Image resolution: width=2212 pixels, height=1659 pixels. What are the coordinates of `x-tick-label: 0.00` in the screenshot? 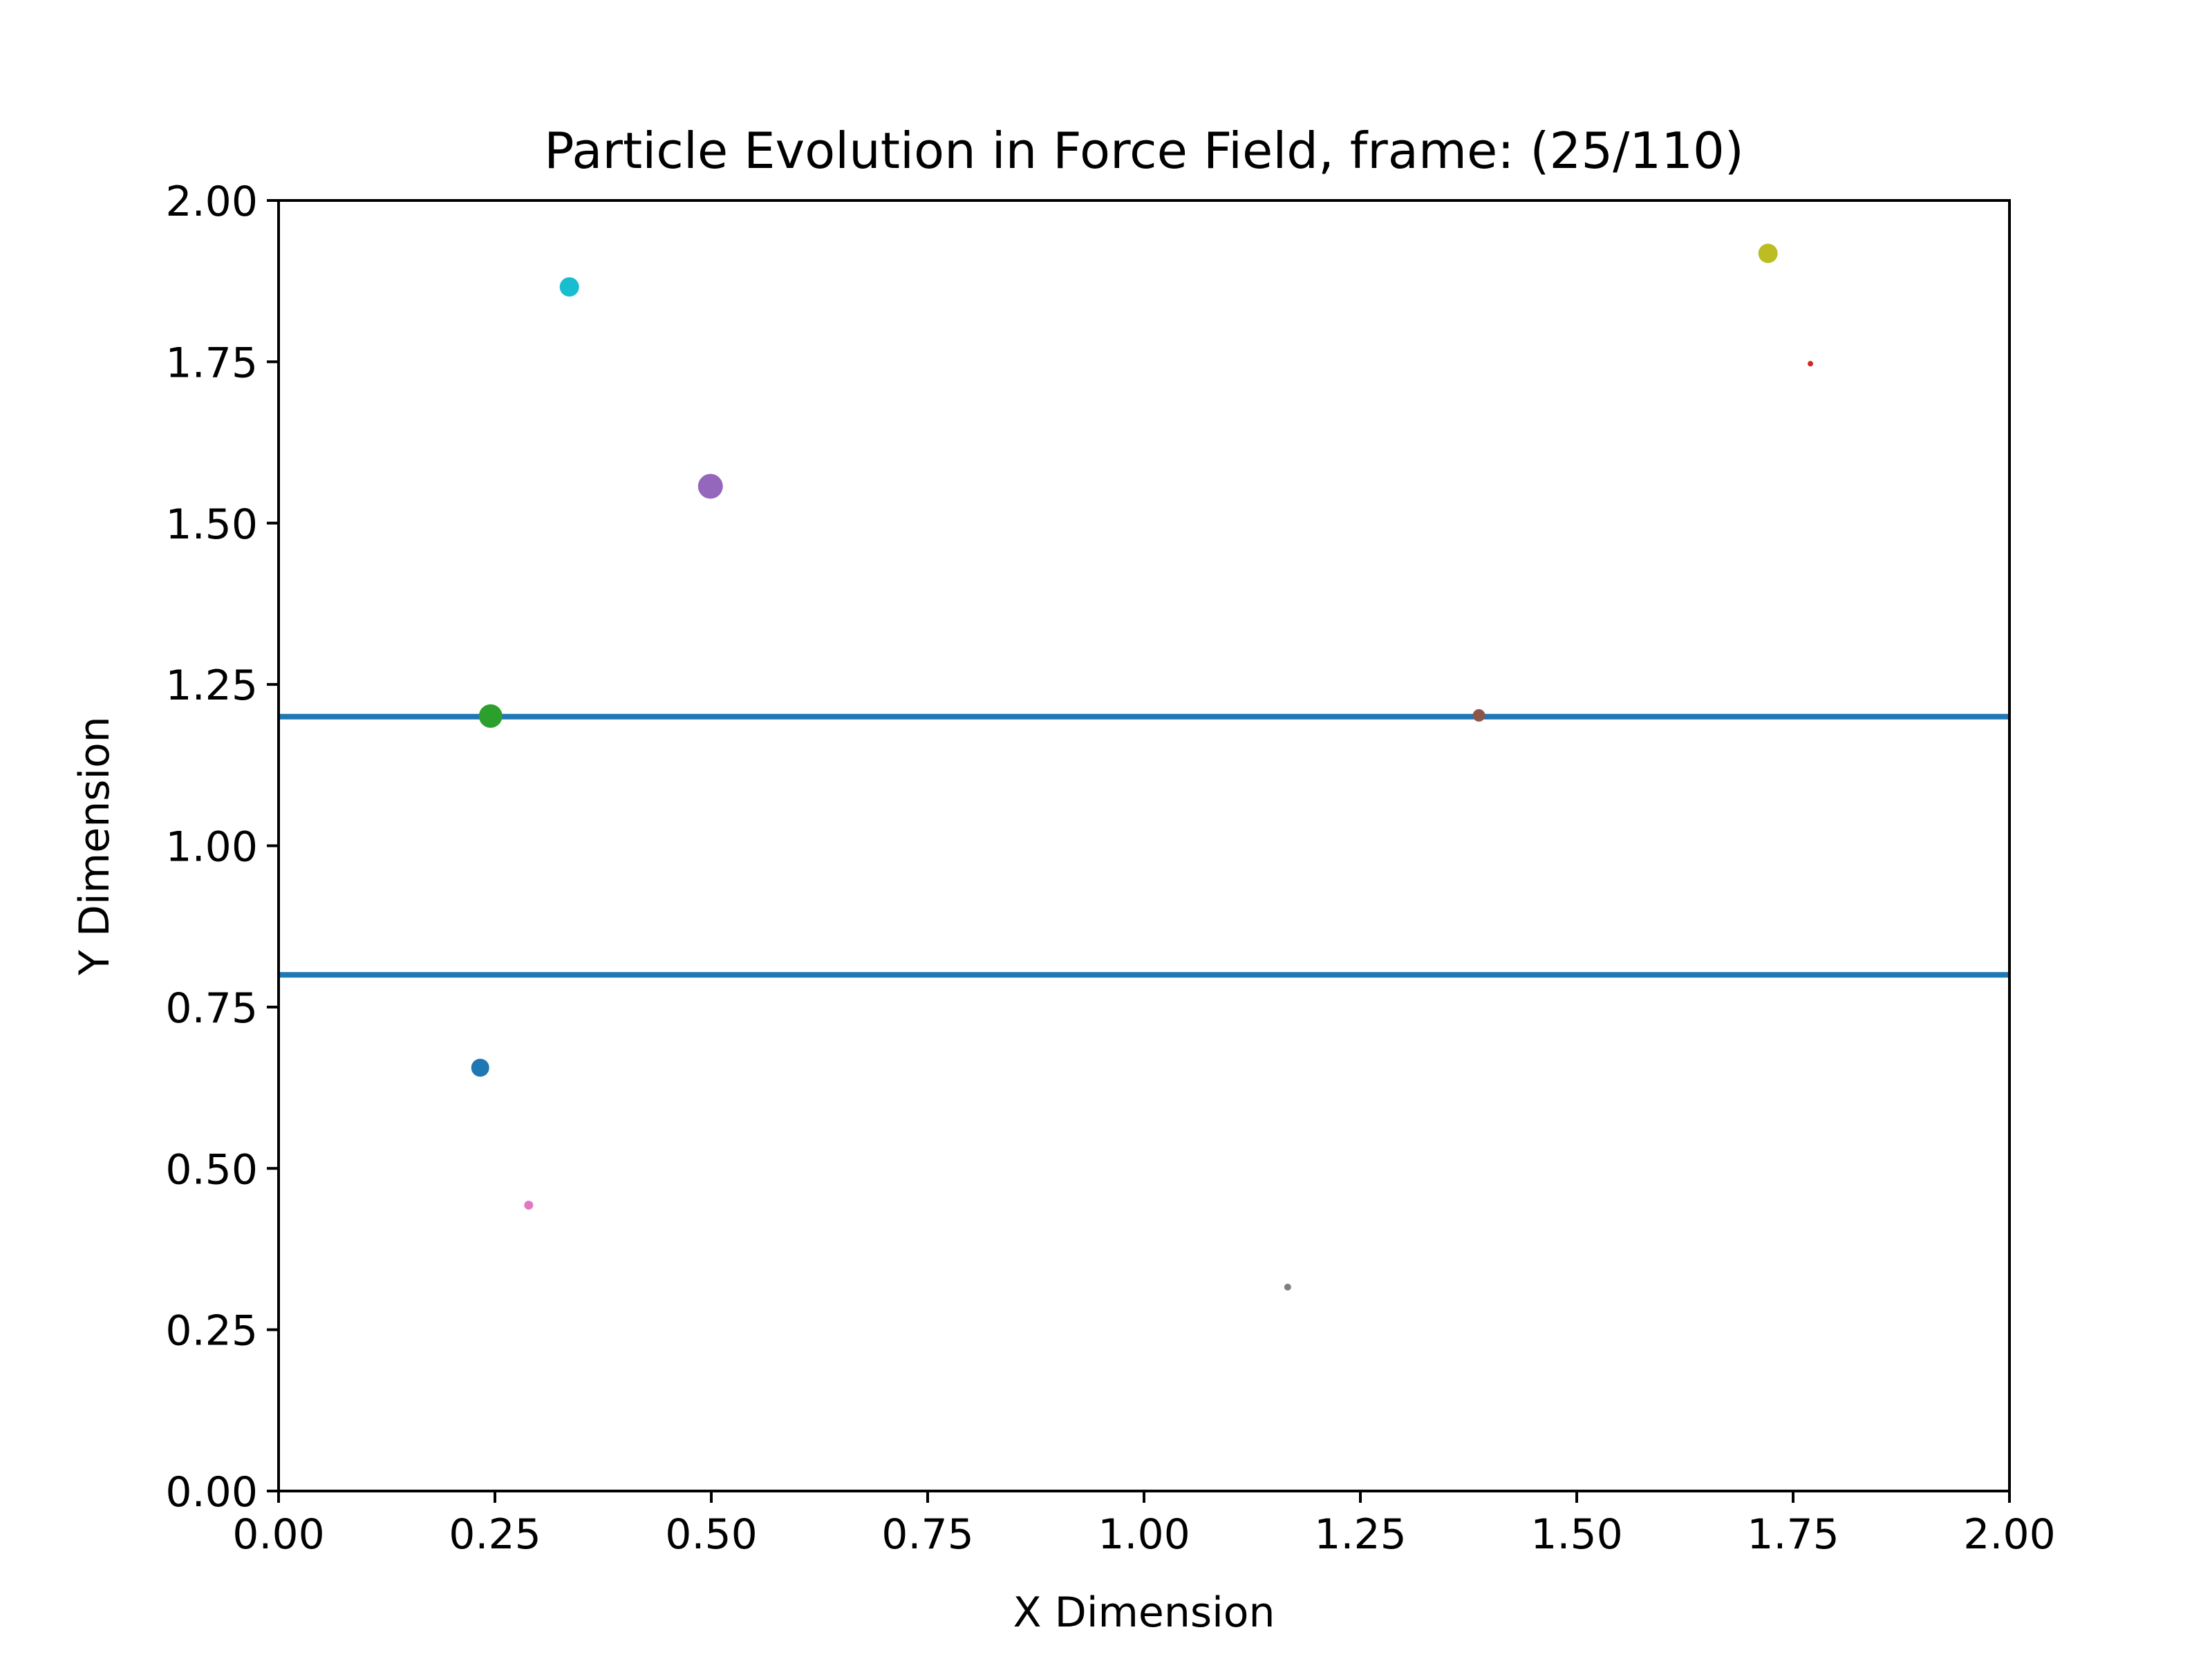 It's located at (279, 1535).